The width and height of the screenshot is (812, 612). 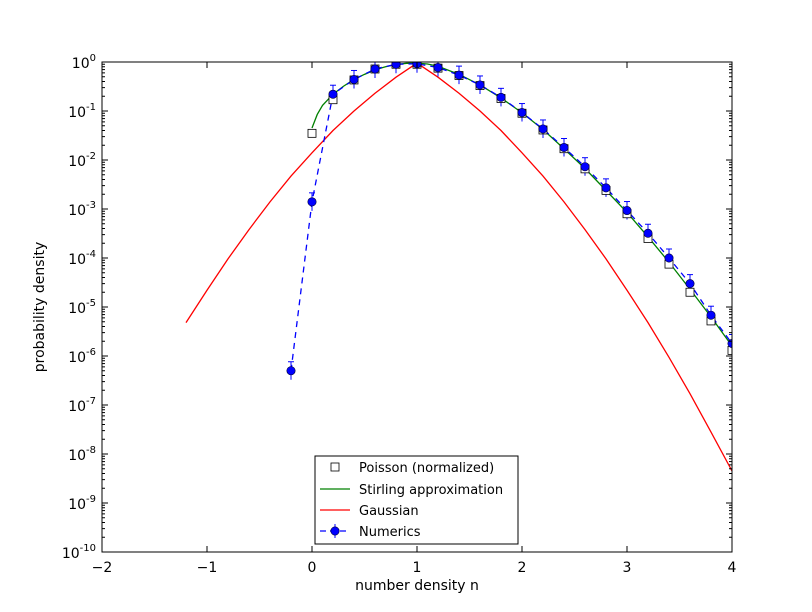 I want to click on y-tick-label: 10⁰, so click(x=84, y=62).